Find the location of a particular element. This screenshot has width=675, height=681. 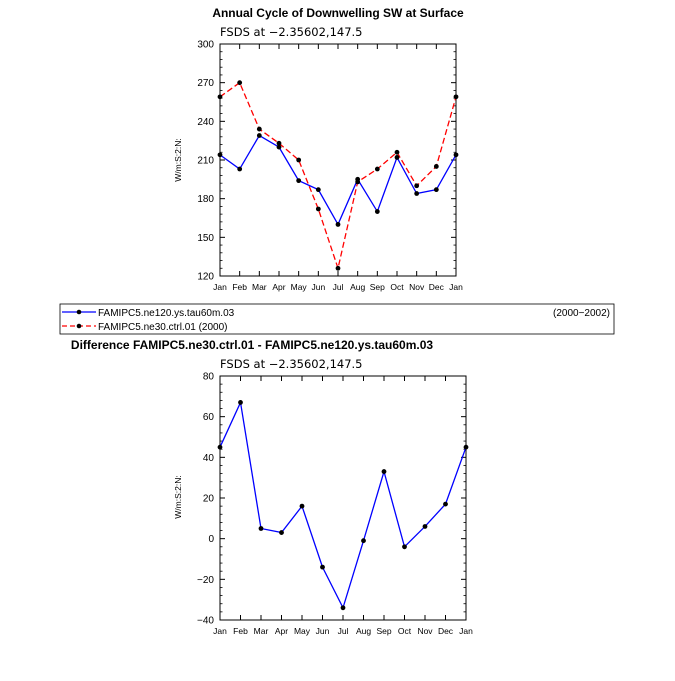

chart1-series is located at coordinates (338, 175).